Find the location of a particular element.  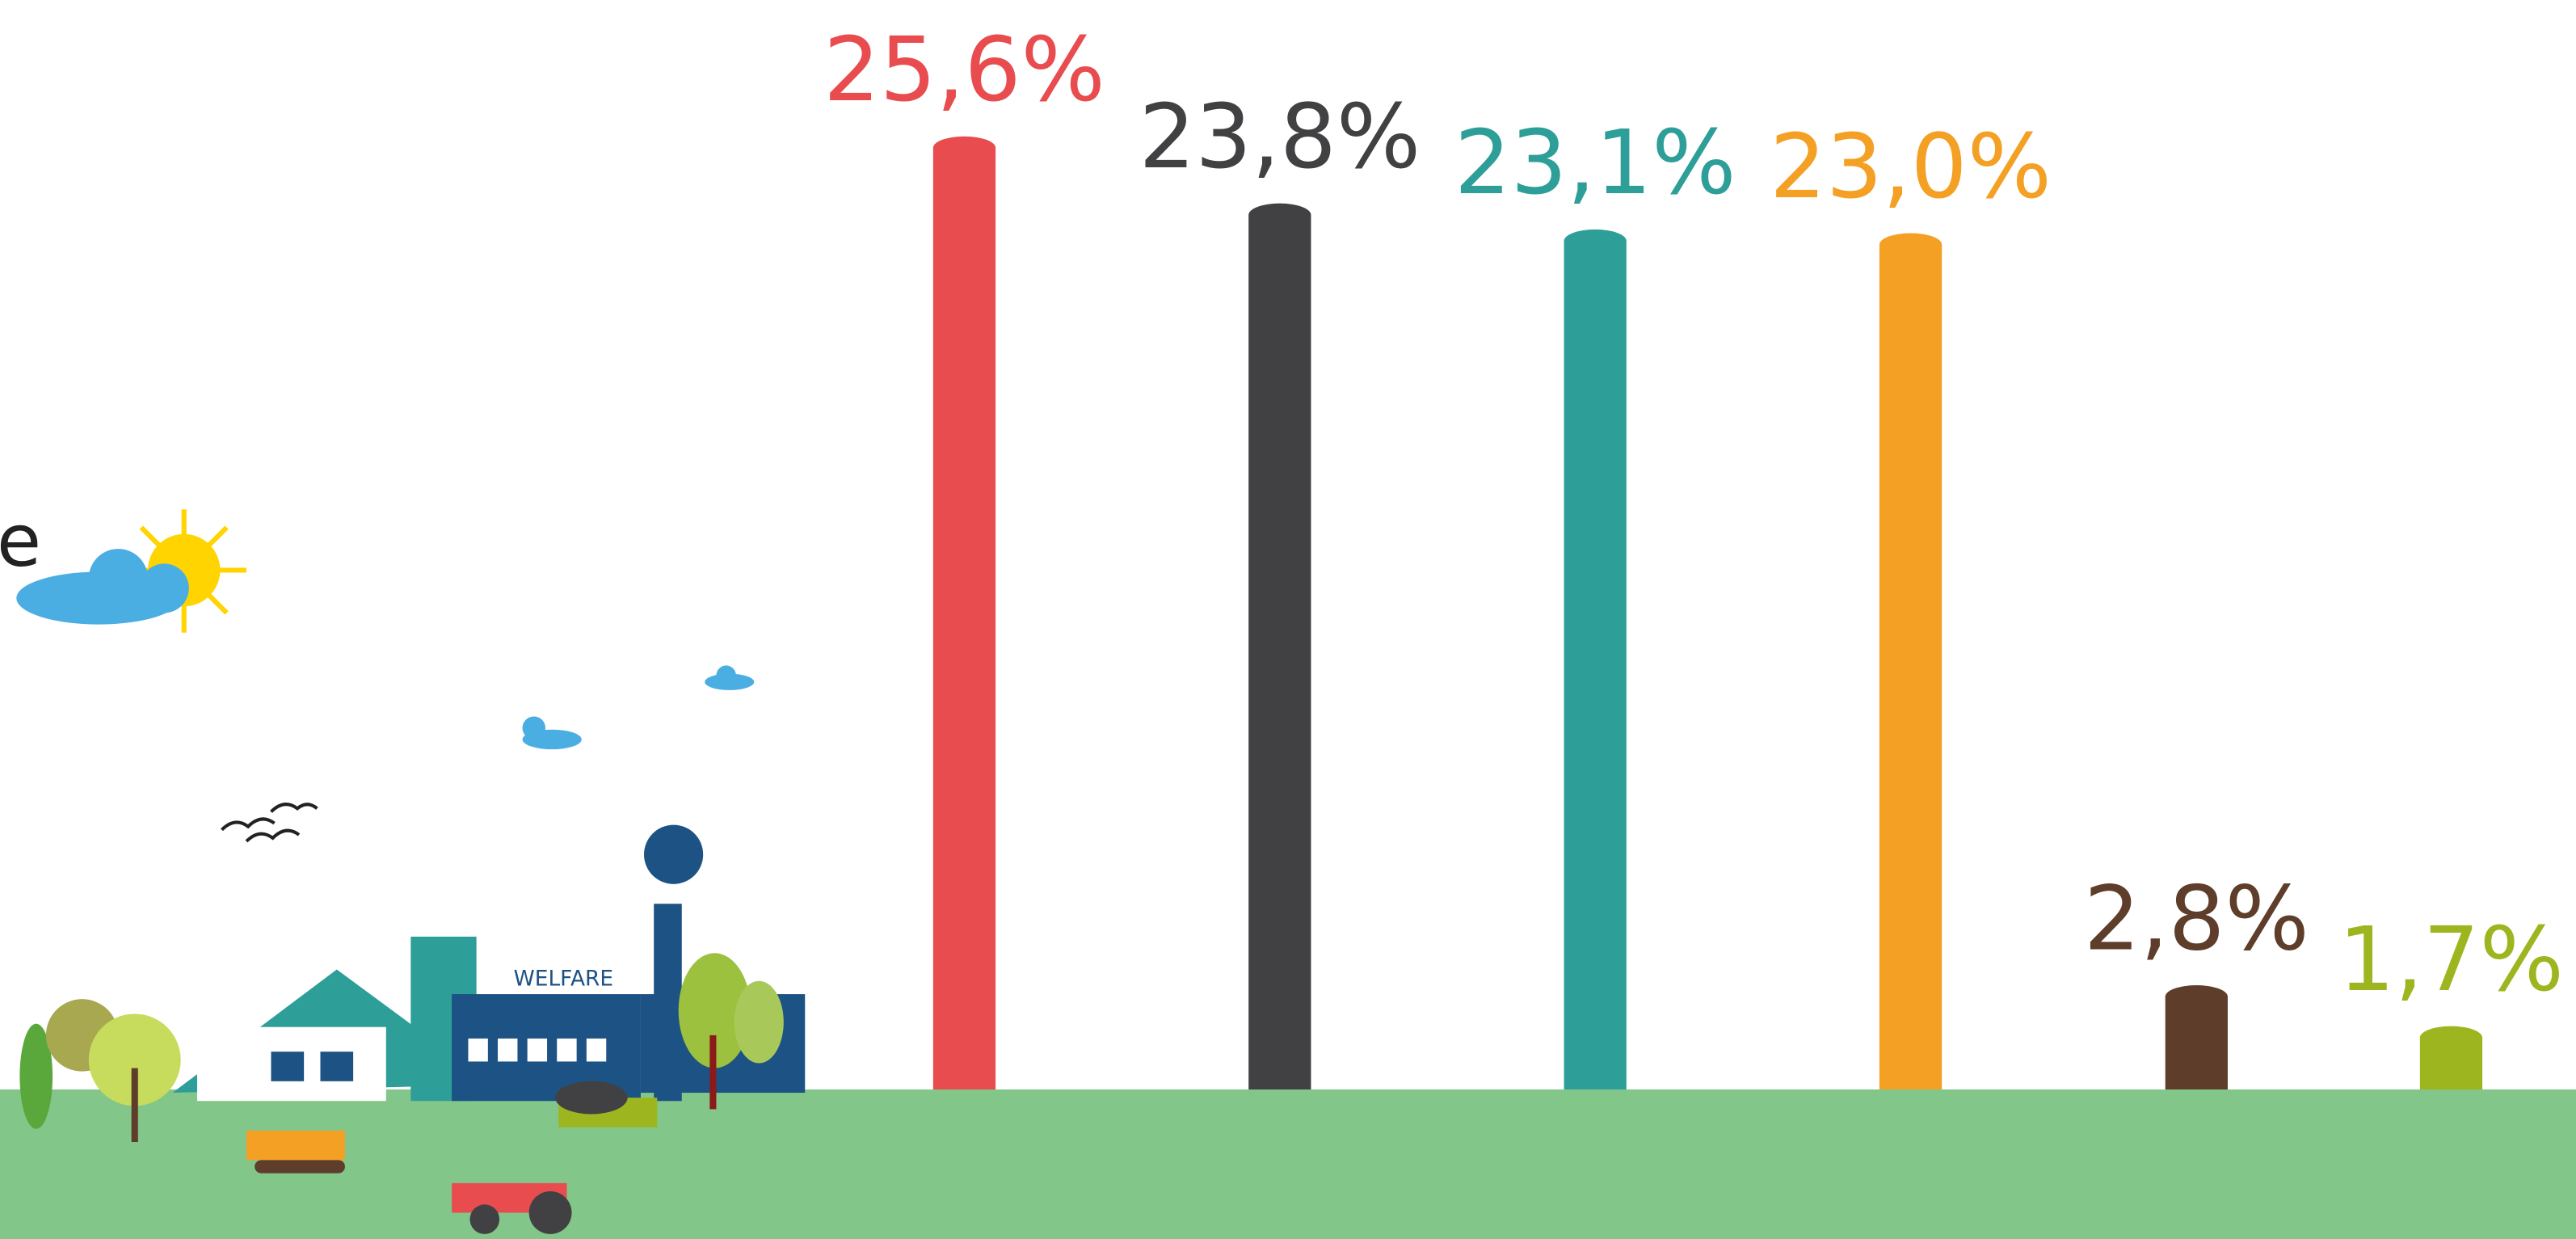

factory: WELFARE is located at coordinates (489, 963).